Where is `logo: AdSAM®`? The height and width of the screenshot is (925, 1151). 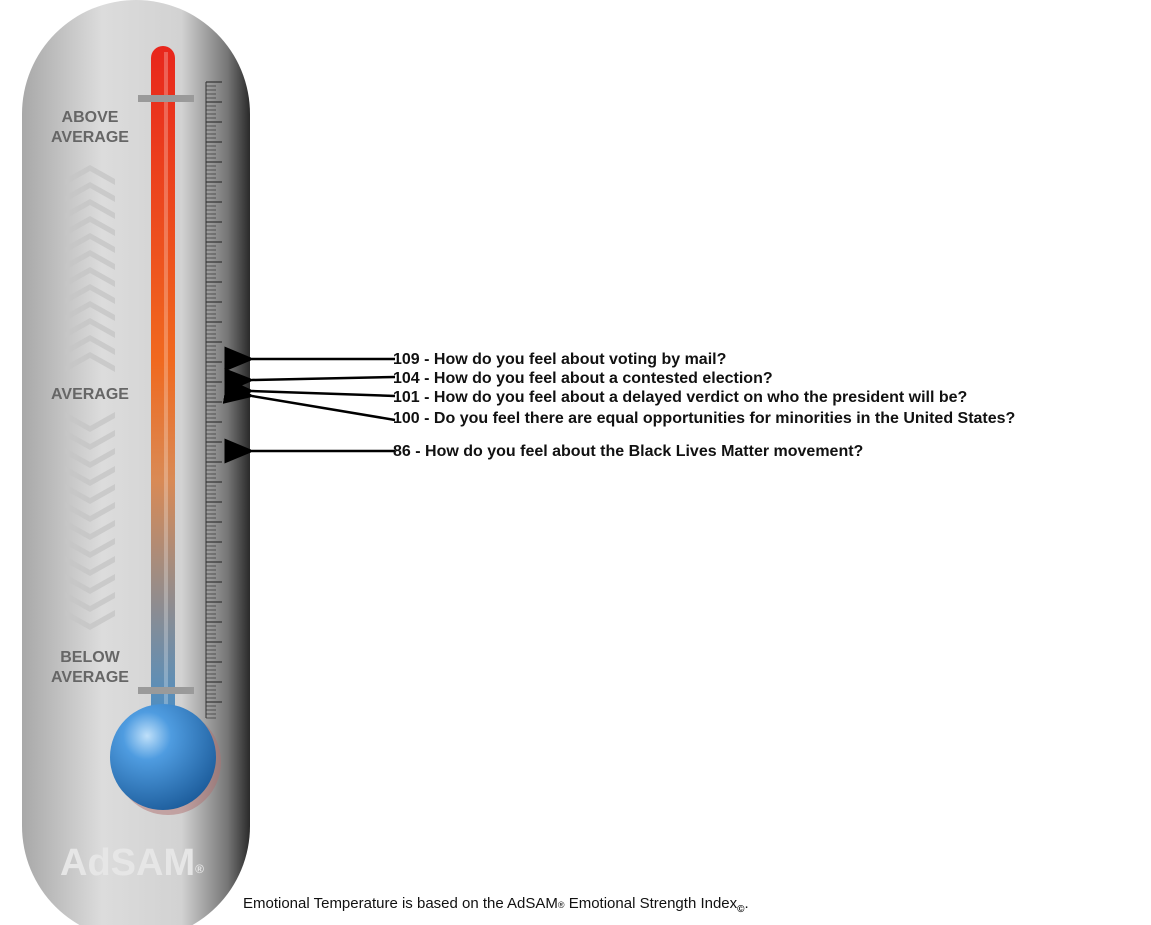 logo: AdSAM® is located at coordinates (132, 863).